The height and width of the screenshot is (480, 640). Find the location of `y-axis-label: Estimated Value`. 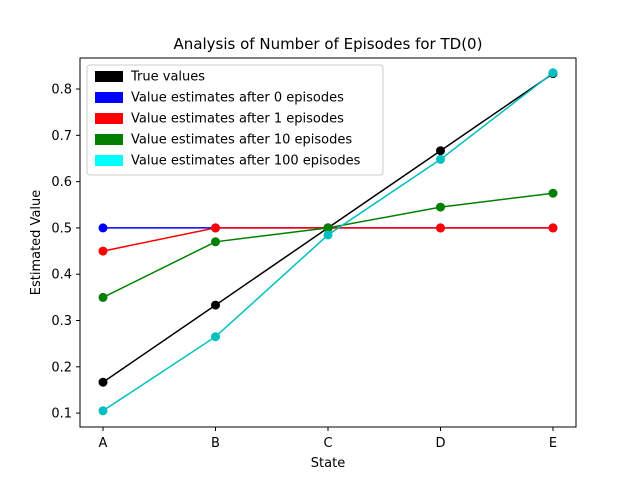

y-axis-label: Estimated Value is located at coordinates (36, 243).